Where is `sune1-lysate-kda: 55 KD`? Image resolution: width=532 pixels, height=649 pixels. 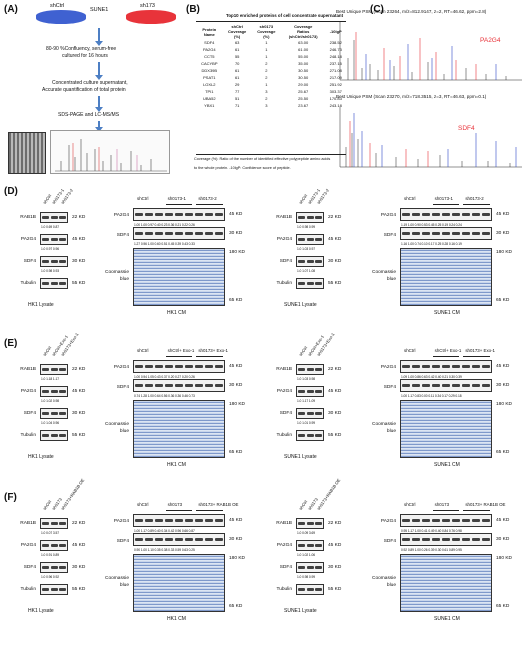
sune1-lysate-kda: 55 KD is located at coordinates (335, 589).